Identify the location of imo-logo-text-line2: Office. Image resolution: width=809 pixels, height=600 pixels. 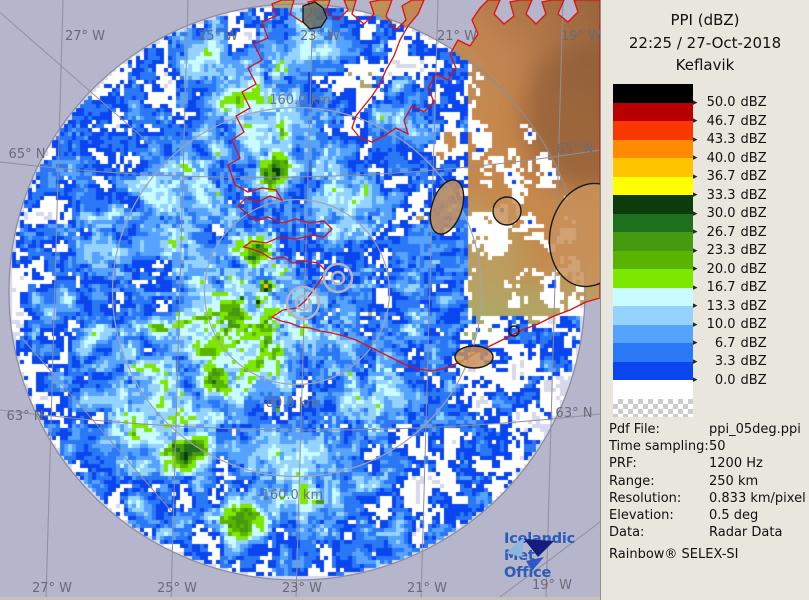
(528, 573).